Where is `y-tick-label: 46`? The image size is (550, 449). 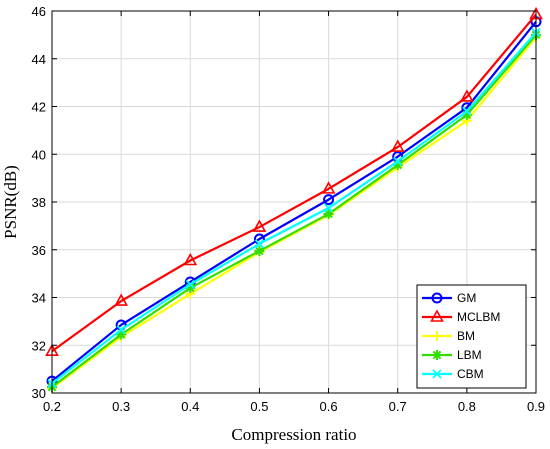 y-tick-label: 46 is located at coordinates (39, 11).